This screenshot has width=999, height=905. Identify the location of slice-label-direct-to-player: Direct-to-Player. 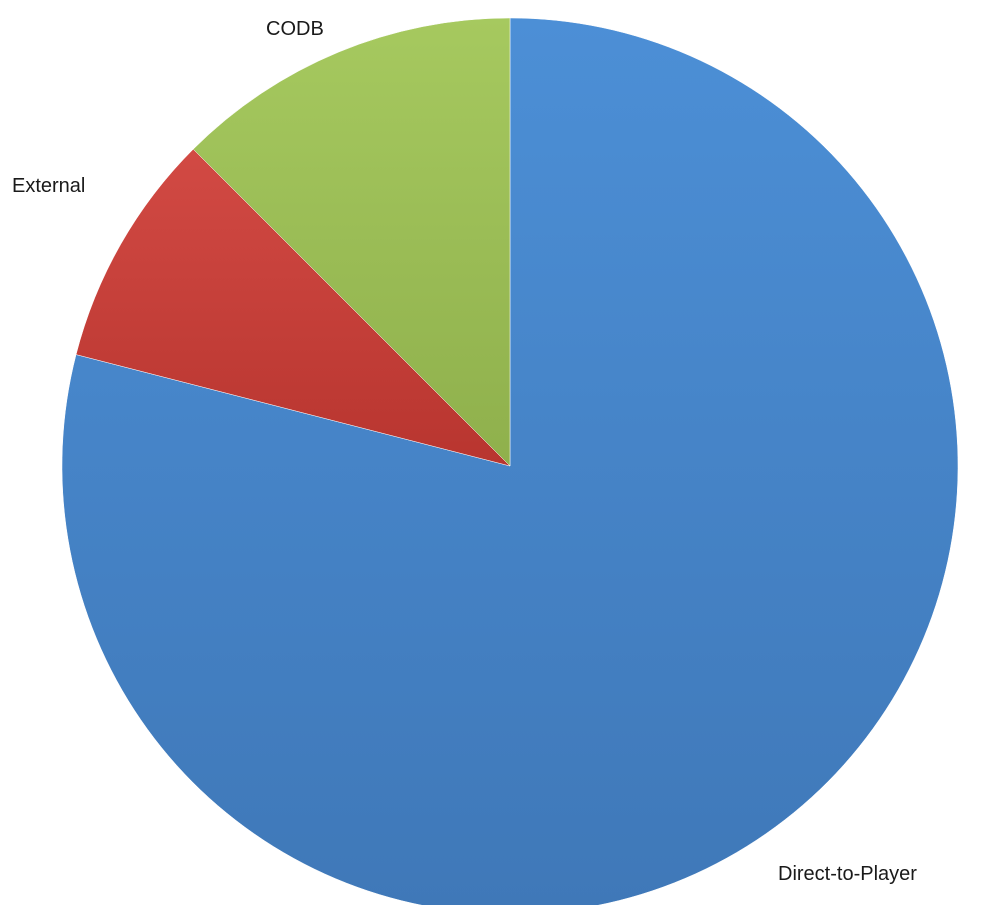
(847, 874).